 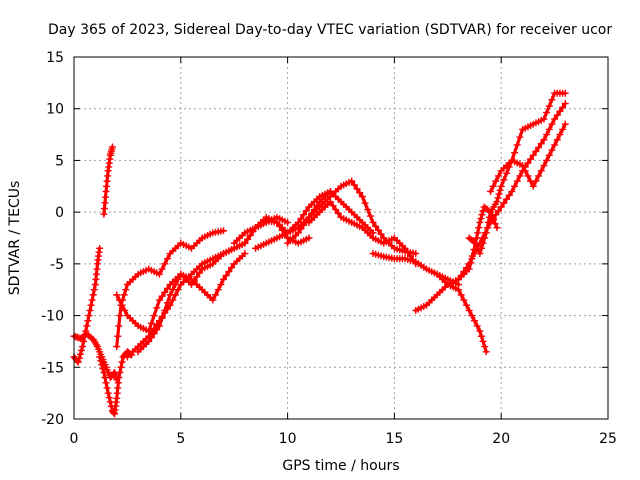 What do you see at coordinates (52, 420) in the screenshot?
I see `y-tick-label: -20` at bounding box center [52, 420].